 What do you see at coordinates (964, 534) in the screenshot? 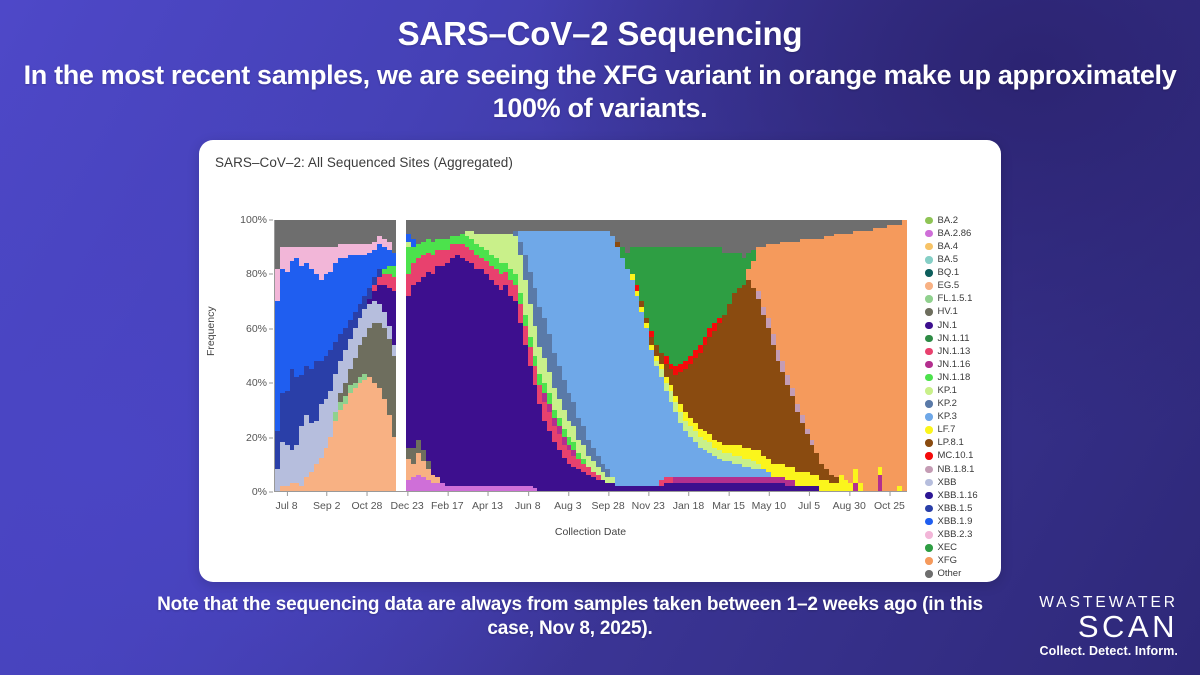
I see `legend-item: XBB.2.3` at bounding box center [964, 534].